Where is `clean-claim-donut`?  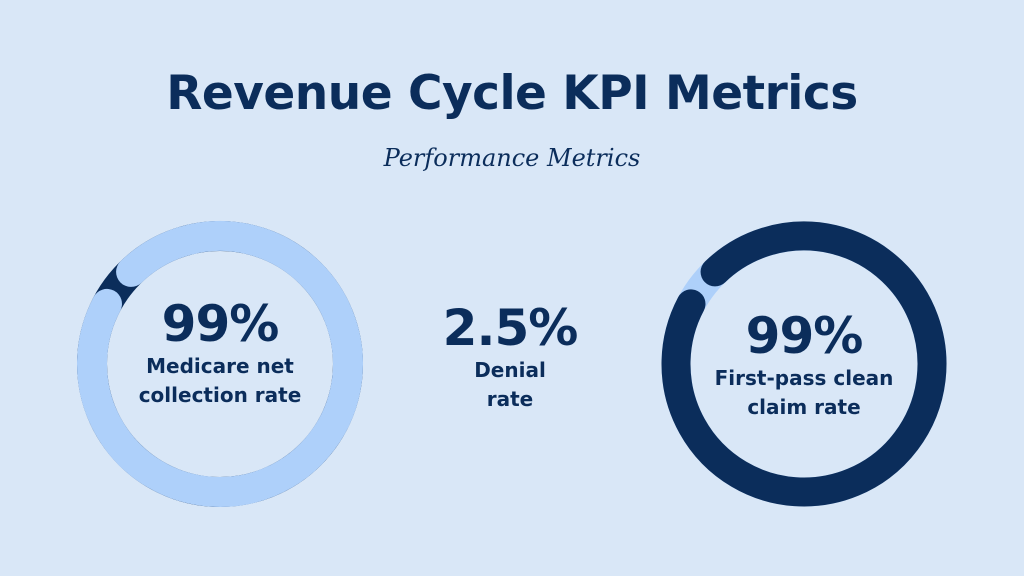
clean-claim-donut is located at coordinates (804, 364).